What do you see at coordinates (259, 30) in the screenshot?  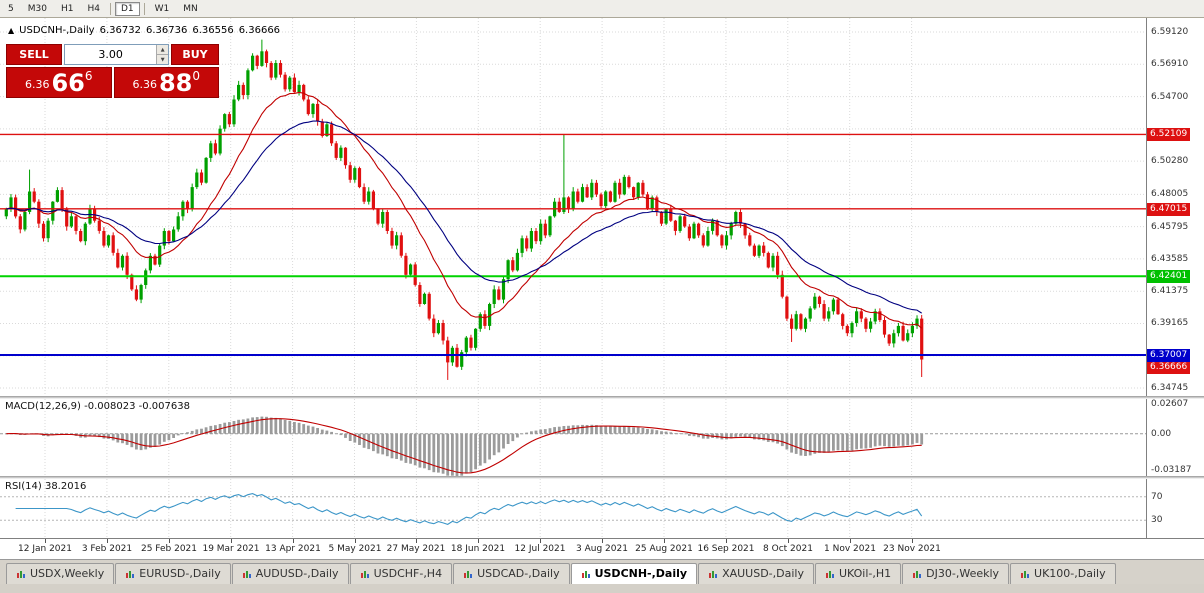 I see `ohlc-close: 6.36666` at bounding box center [259, 30].